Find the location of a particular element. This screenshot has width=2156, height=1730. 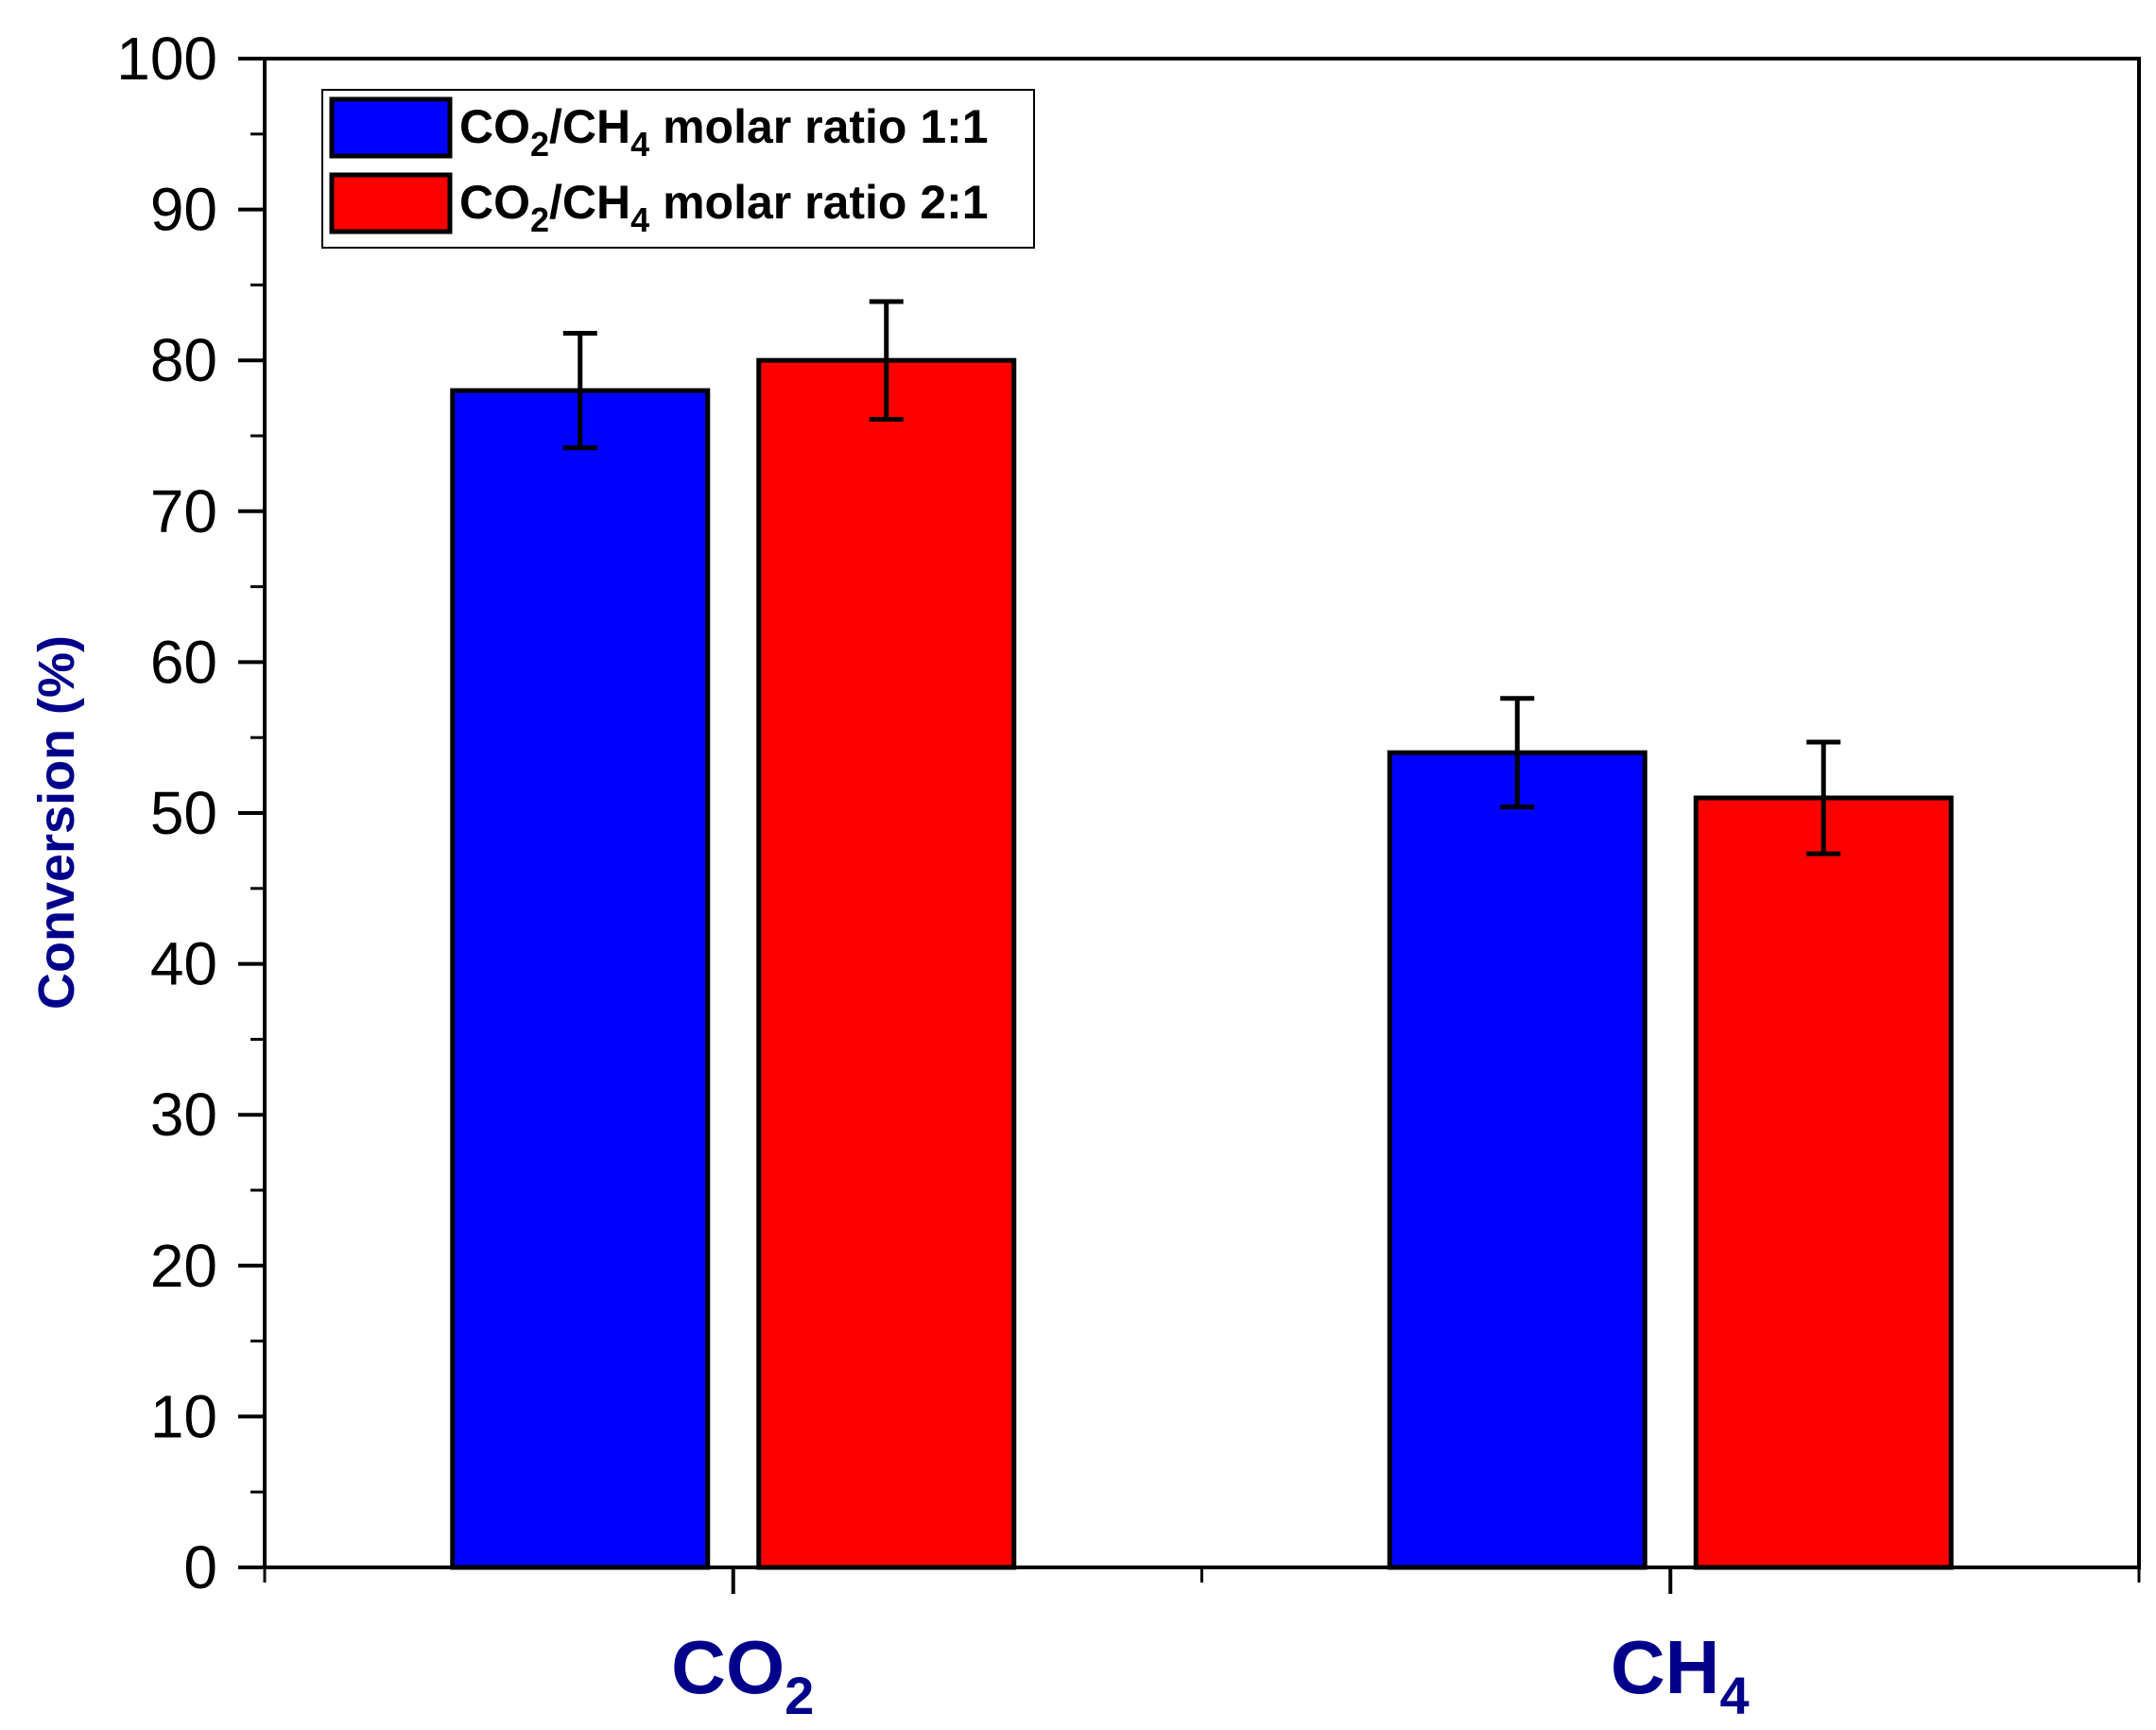

y-tick-label: 60 is located at coordinates (184, 662).